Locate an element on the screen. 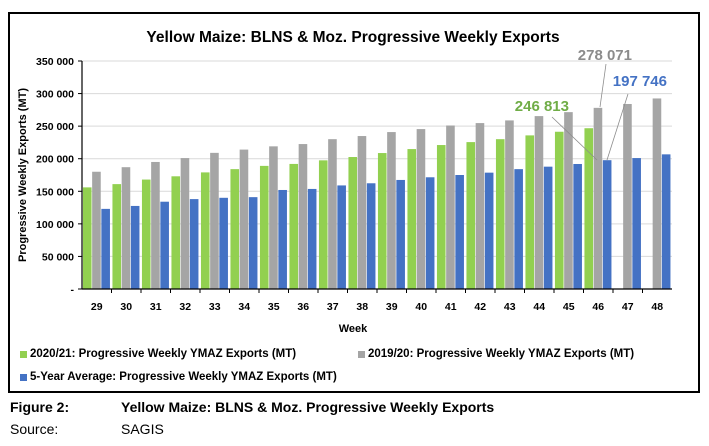 The image size is (709, 446). y-tick-label: - is located at coordinates (73, 290).